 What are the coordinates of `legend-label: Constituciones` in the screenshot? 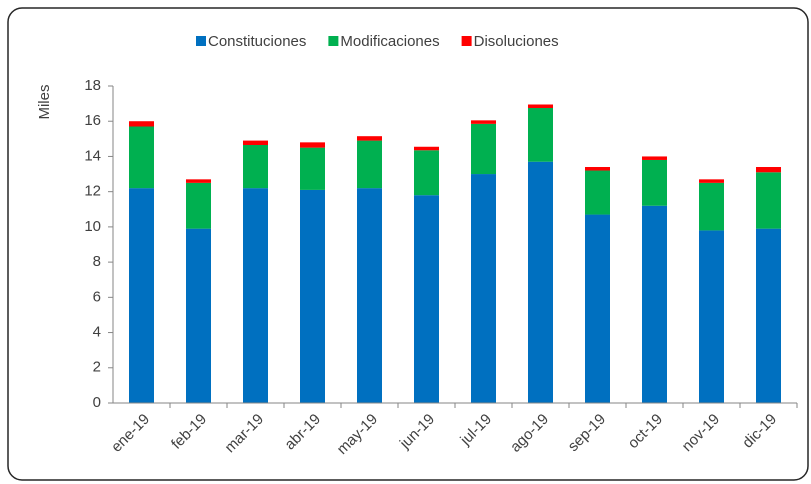 It's located at (257, 41).